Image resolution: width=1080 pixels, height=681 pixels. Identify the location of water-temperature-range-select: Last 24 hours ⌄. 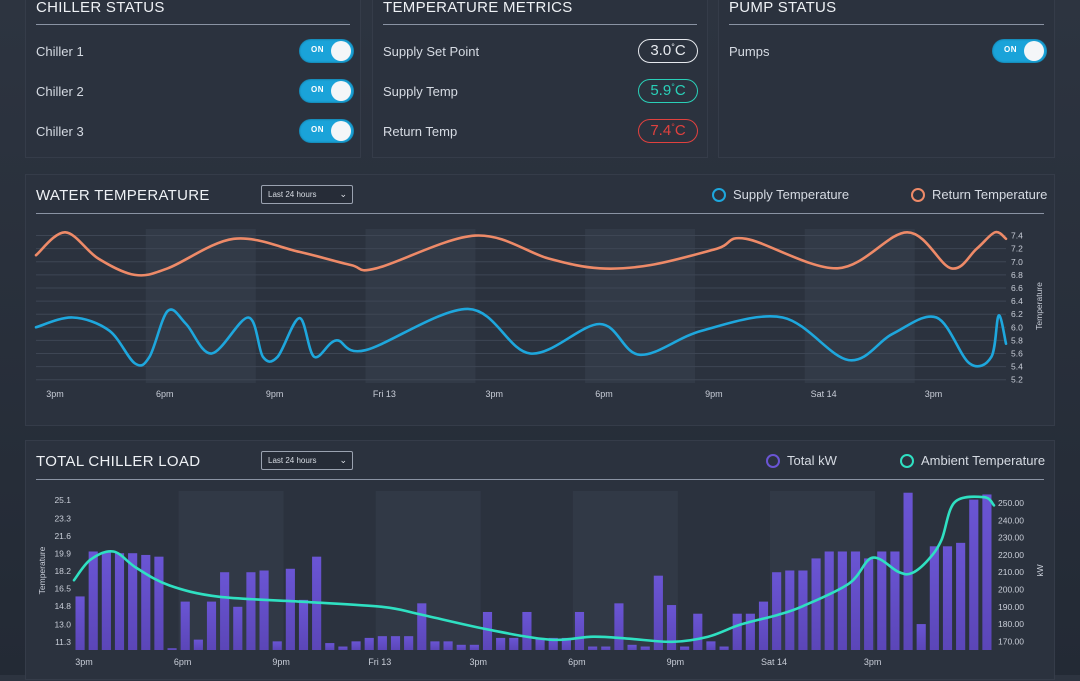
(307, 194).